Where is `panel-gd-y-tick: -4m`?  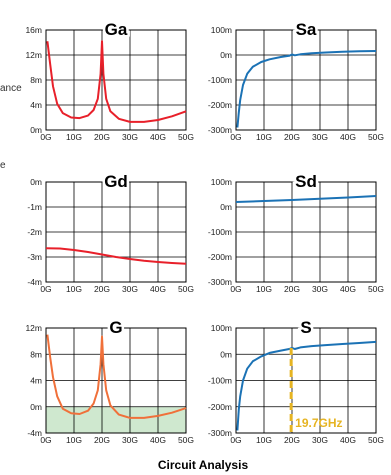 panel-gd-y-tick: -4m is located at coordinates (34, 282).